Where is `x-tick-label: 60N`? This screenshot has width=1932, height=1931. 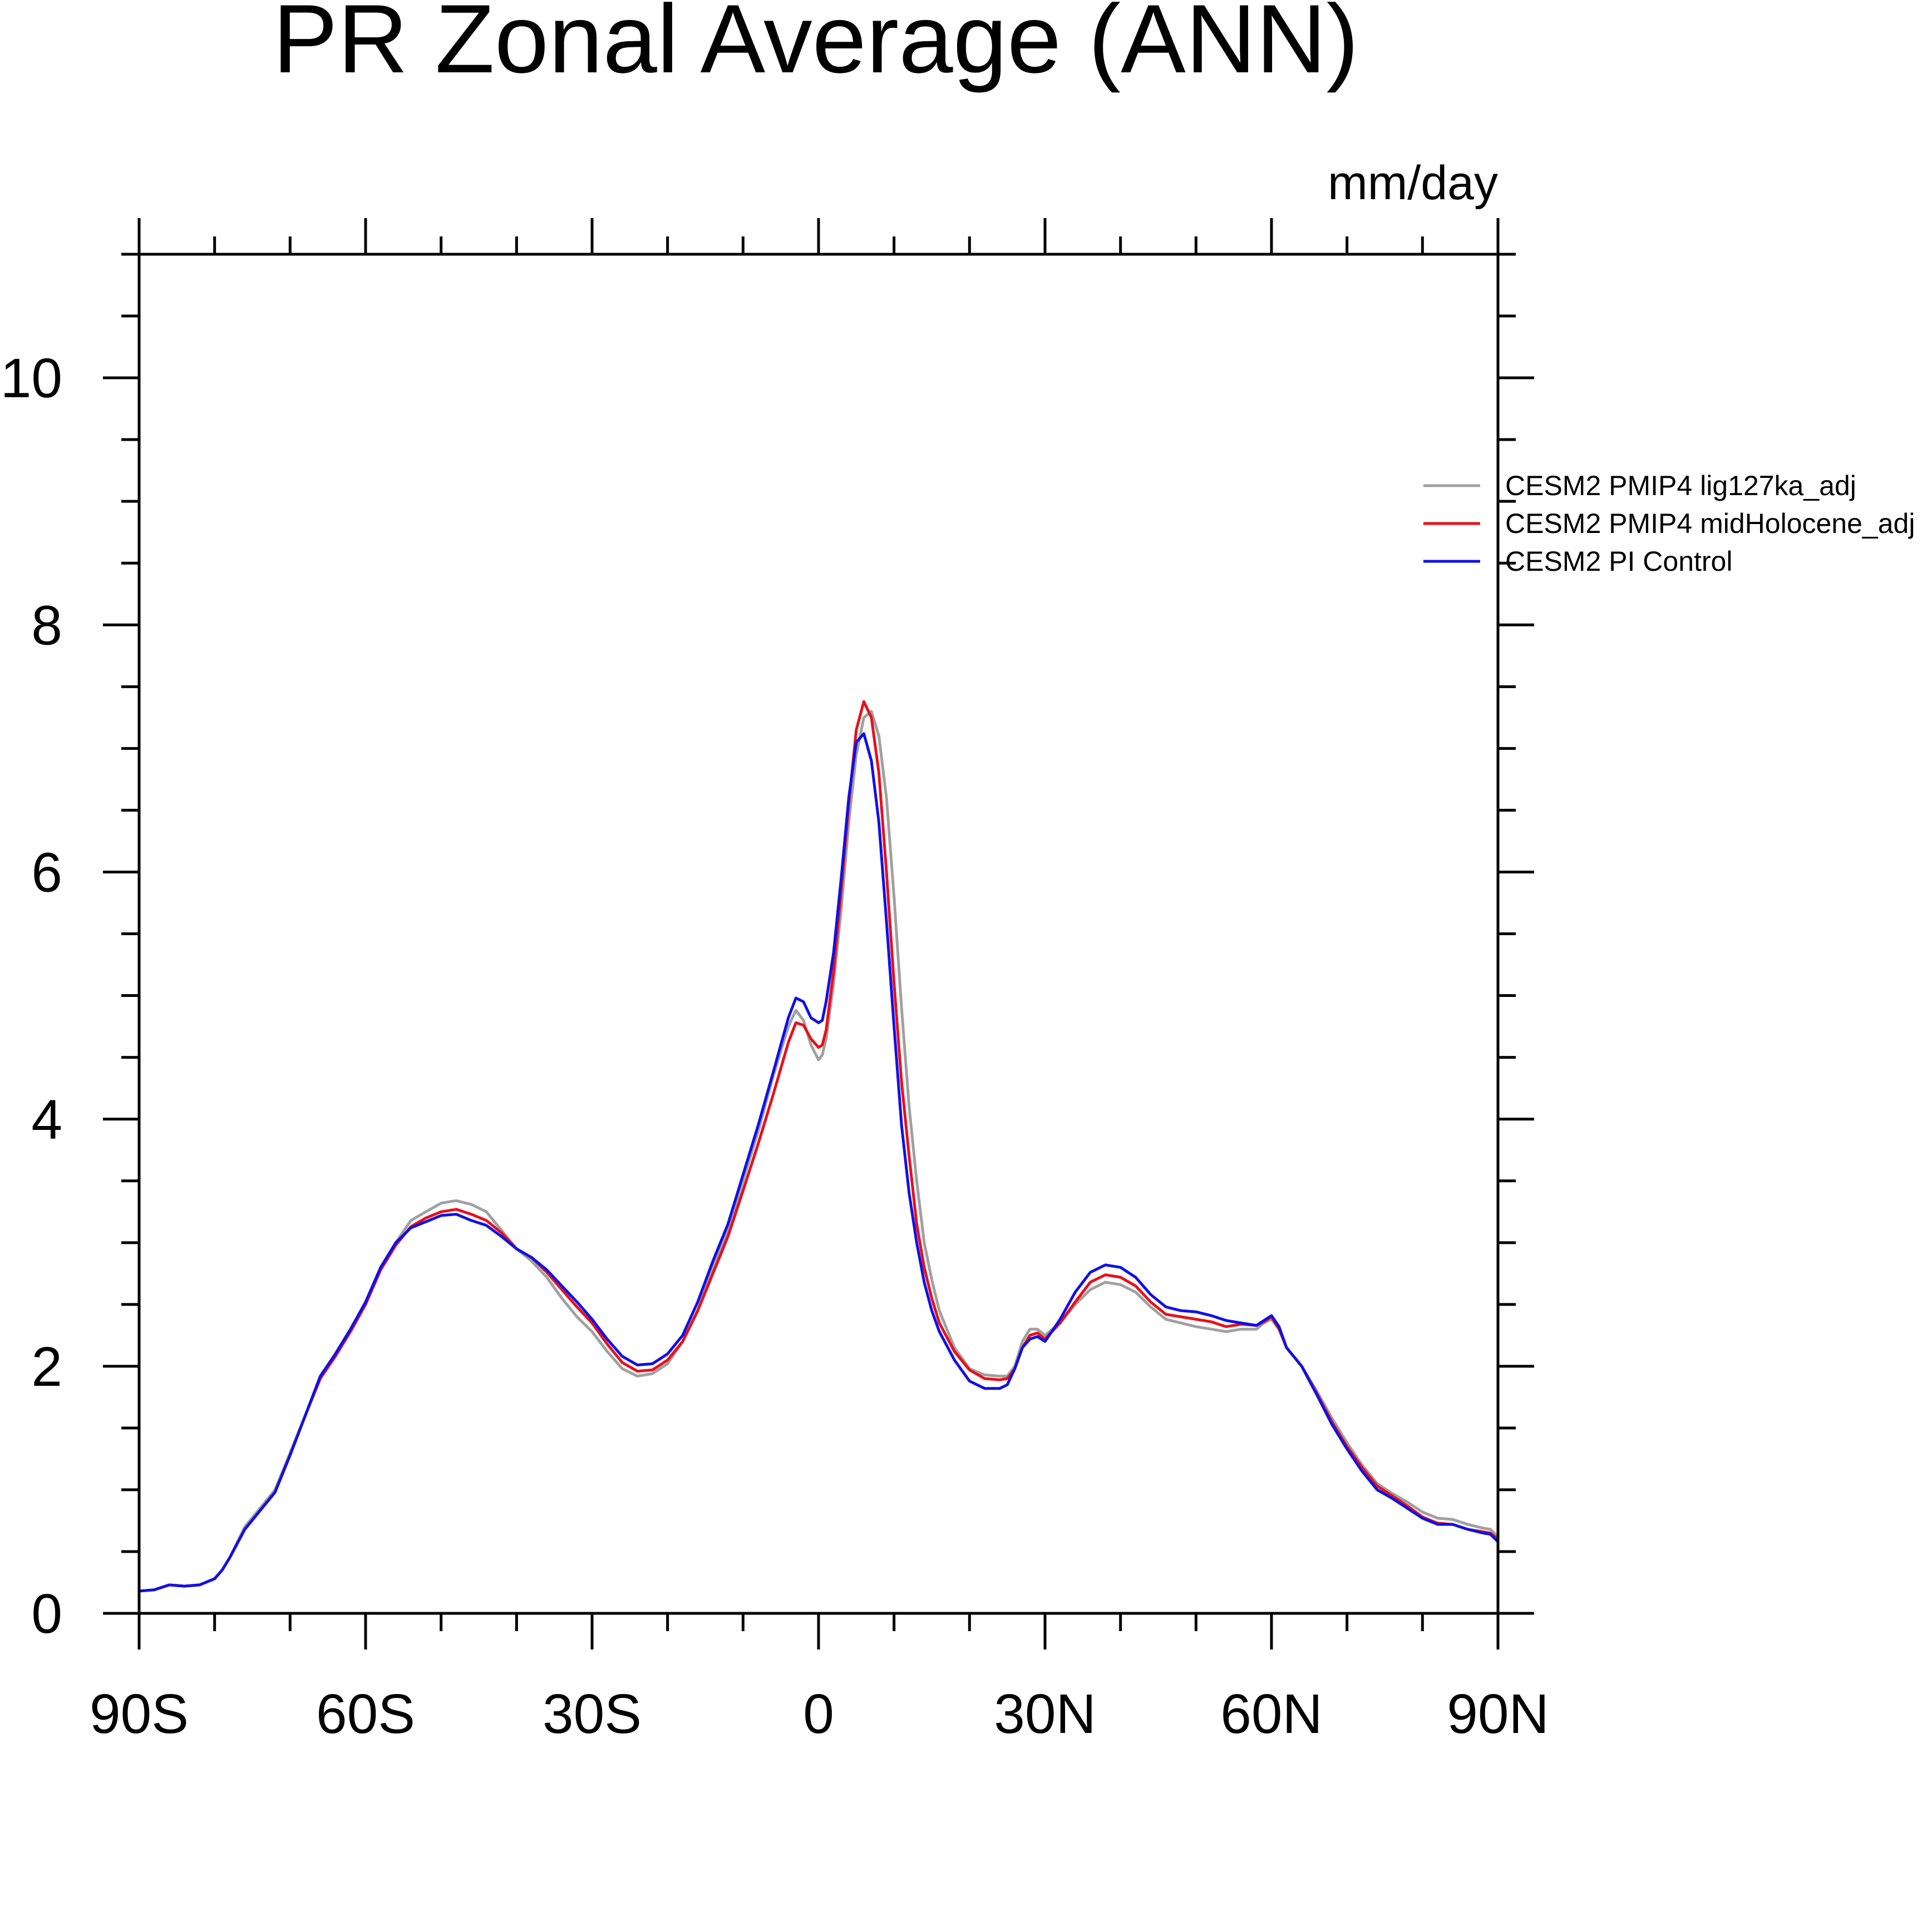 x-tick-label: 60N is located at coordinates (1271, 1714).